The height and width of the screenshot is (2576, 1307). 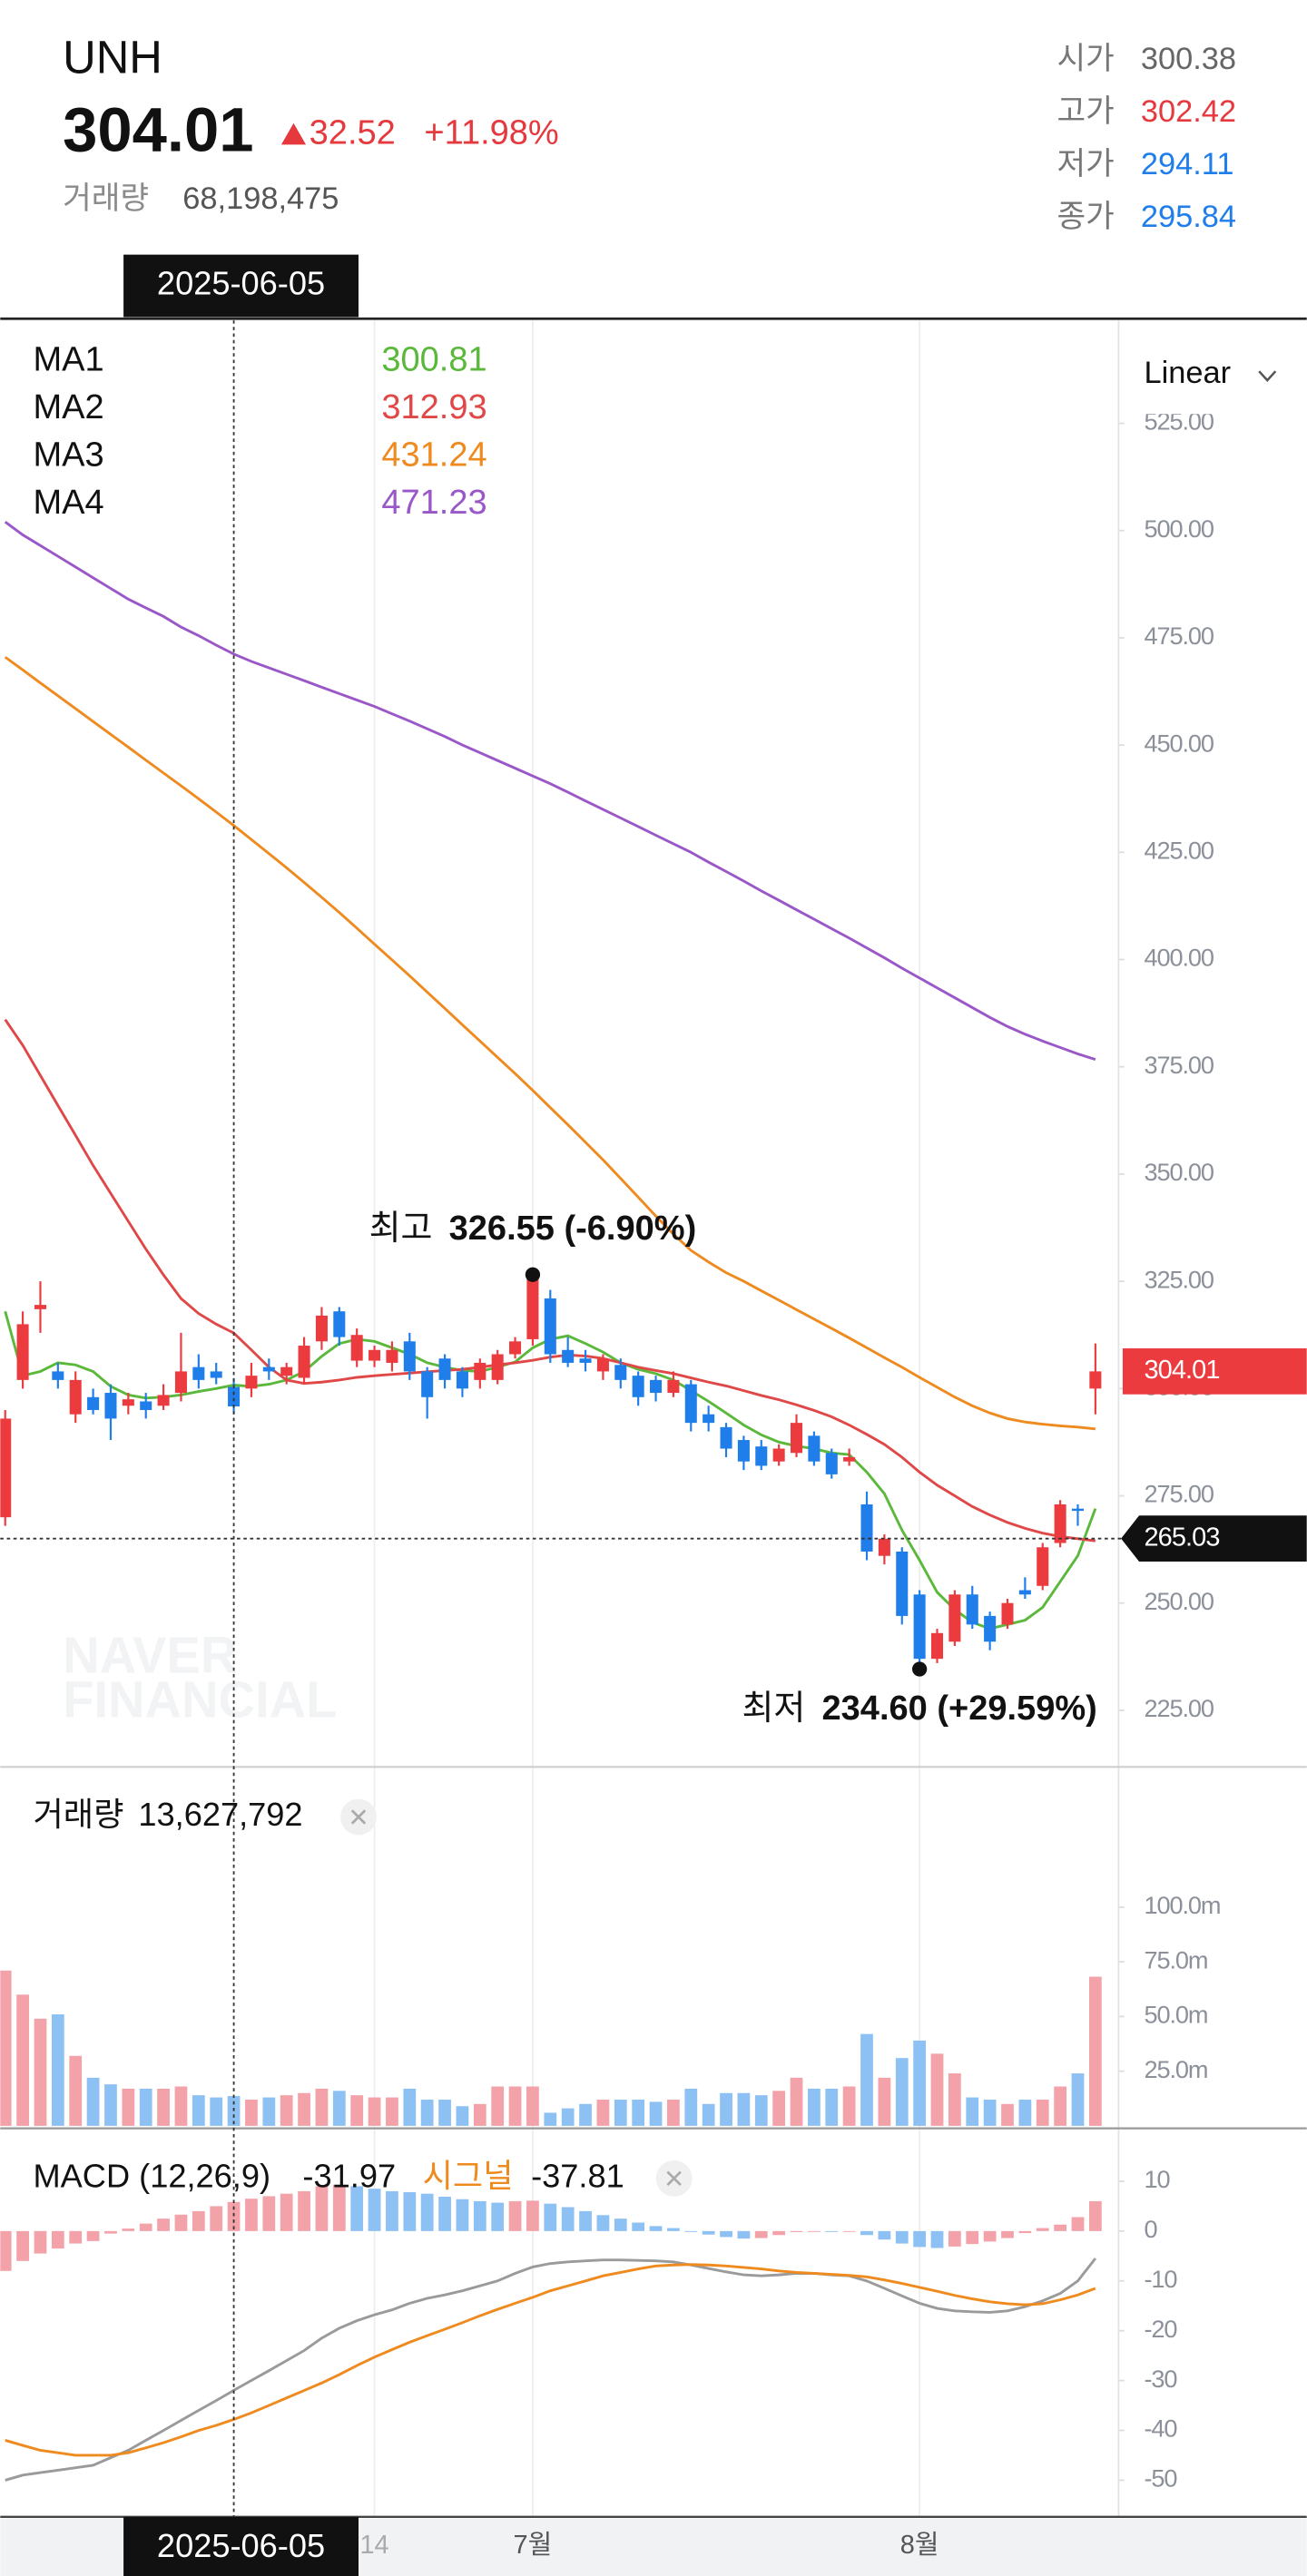 I want to click on volume-label: 거래량, so click(x=106, y=198).